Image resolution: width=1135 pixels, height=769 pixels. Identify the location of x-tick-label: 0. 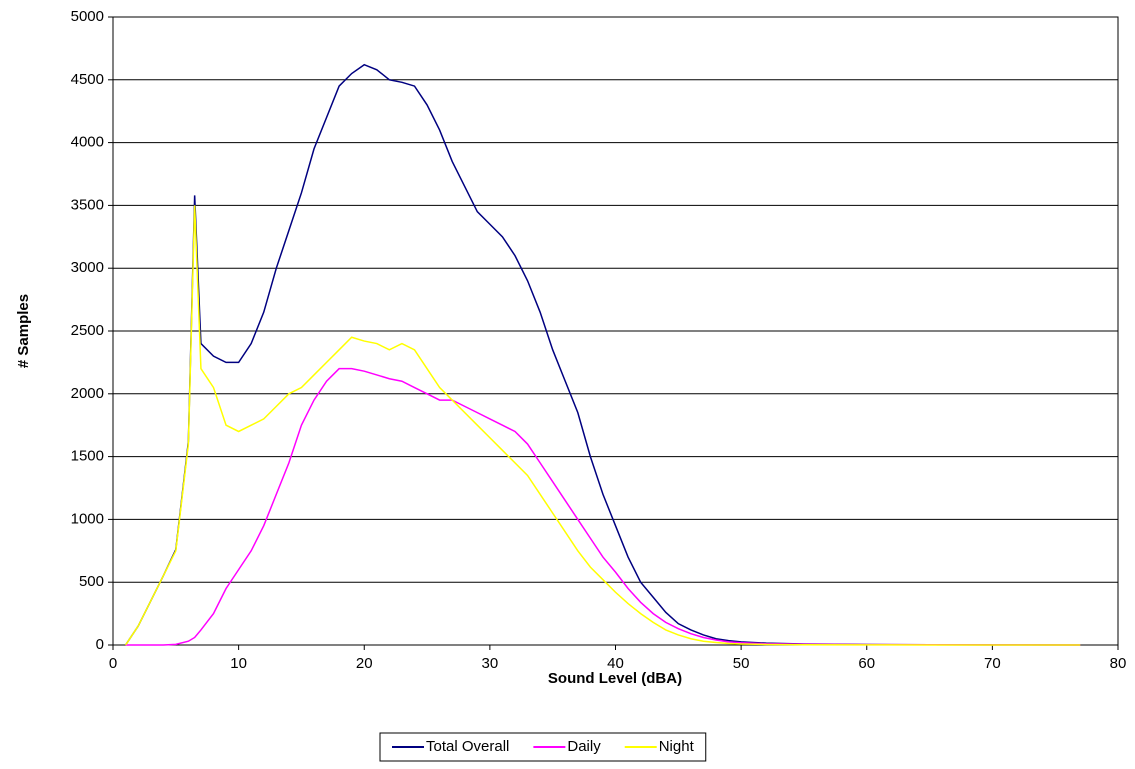
(113, 663).